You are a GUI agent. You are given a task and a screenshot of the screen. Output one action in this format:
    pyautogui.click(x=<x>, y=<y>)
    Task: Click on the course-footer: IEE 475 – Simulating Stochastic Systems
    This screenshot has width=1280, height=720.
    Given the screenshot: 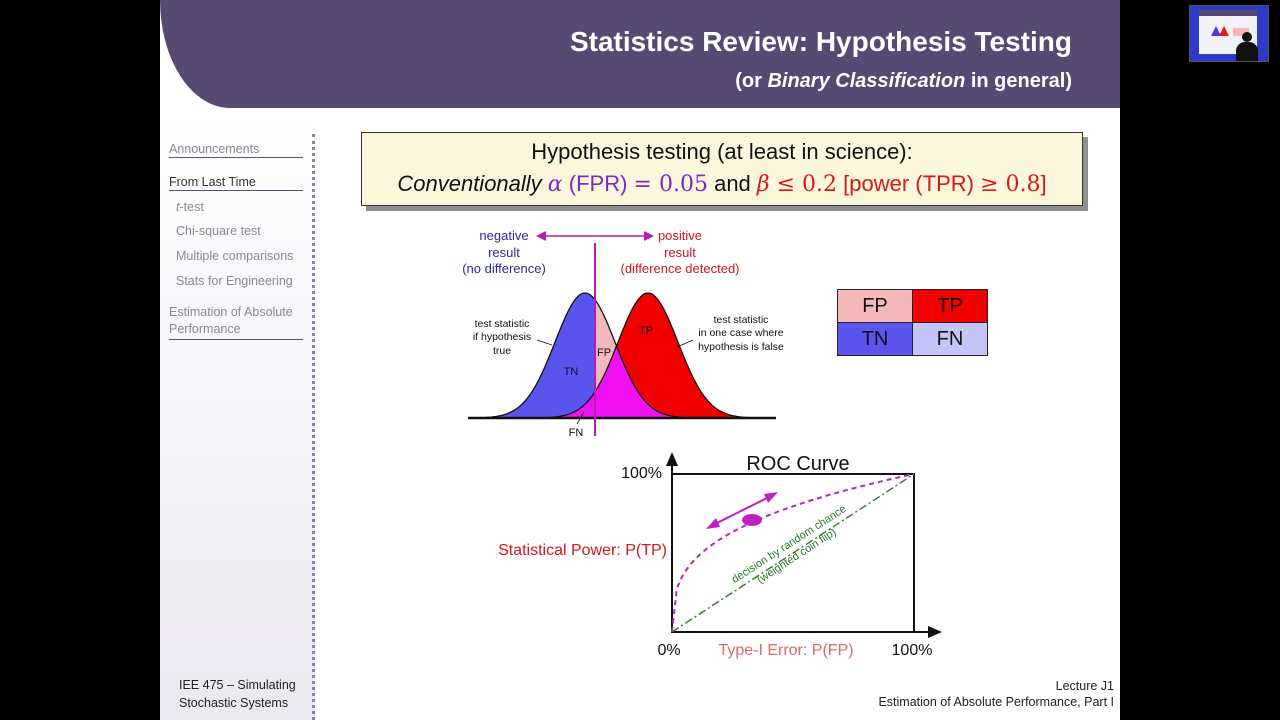 What is the action you would take?
    pyautogui.click(x=237, y=694)
    